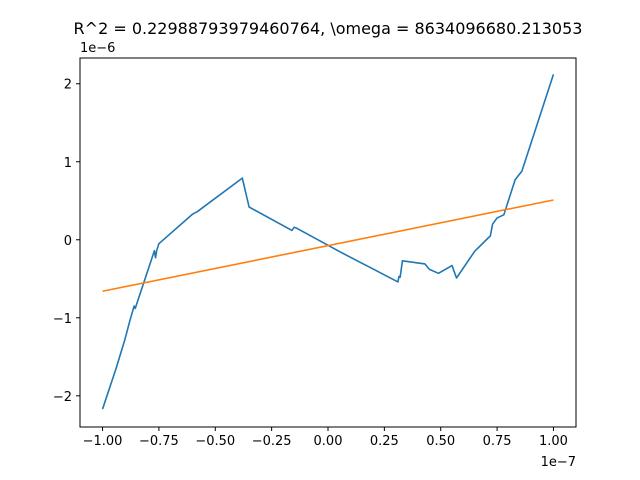  I want to click on x-tick-label: 0.00, so click(328, 441).